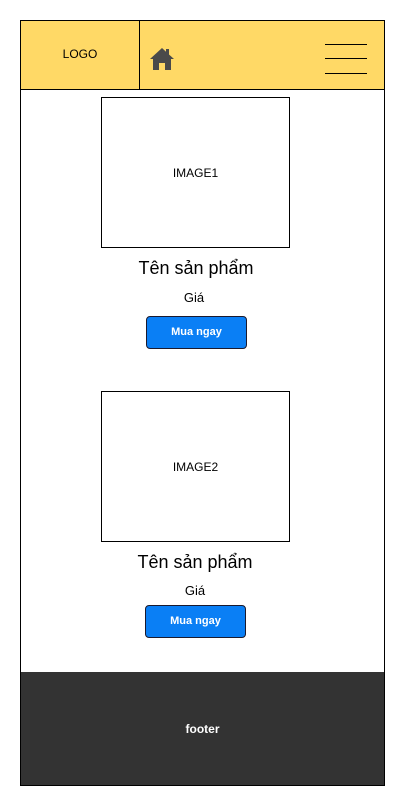  I want to click on product-price-1: Giá, so click(194, 297).